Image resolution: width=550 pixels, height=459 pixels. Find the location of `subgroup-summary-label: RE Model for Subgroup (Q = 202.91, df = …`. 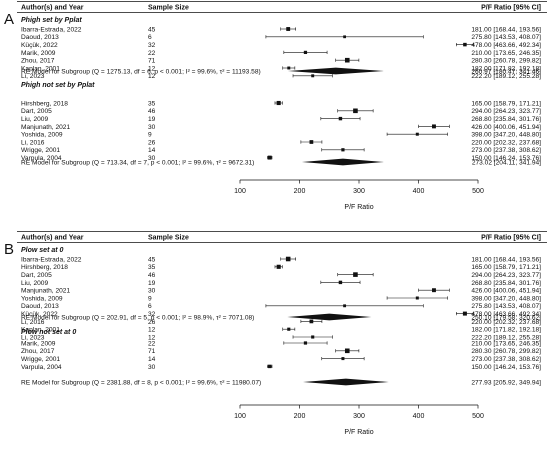

subgroup-summary-label: RE Model for Subgroup (Q = 202.91, df = … is located at coordinates (137, 317).